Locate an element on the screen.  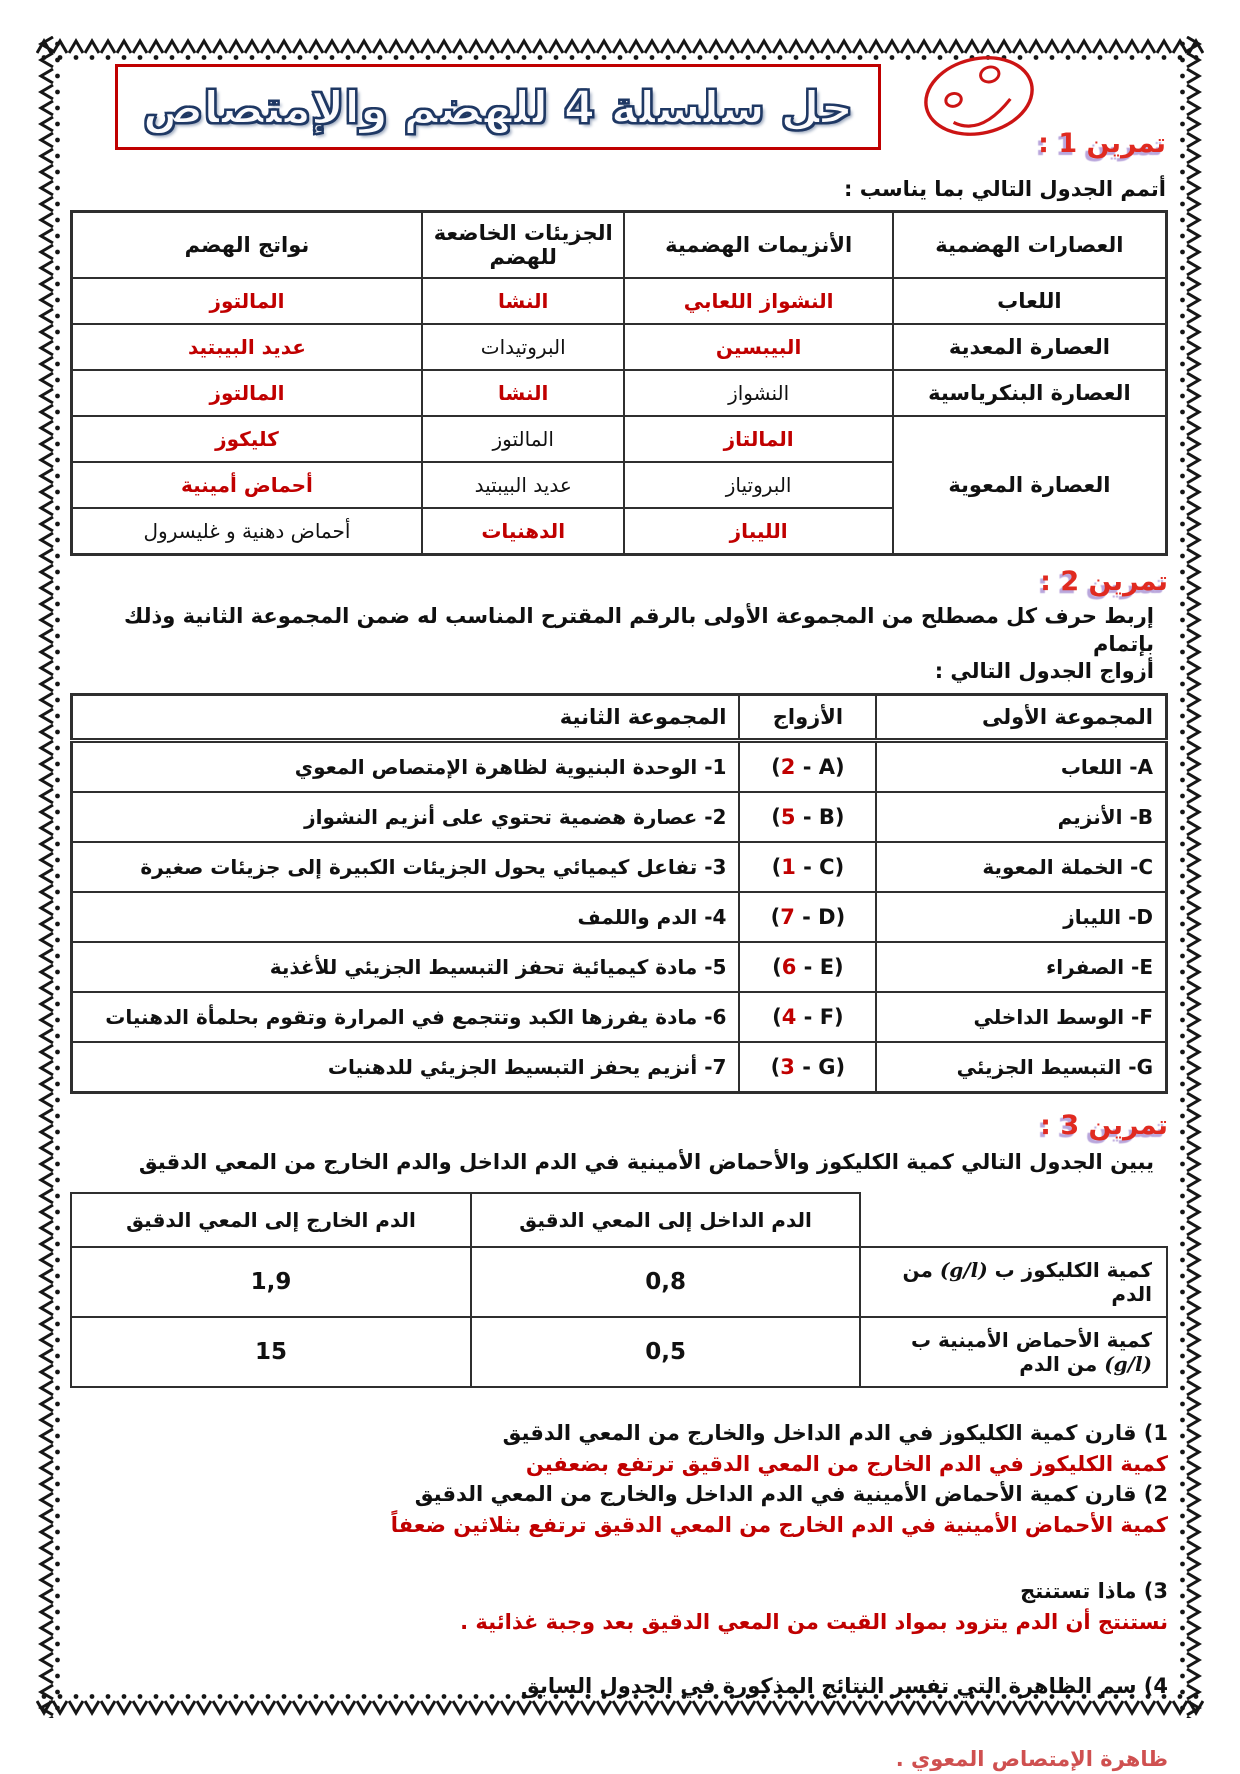
cell-pair: (6 - E) is located at coordinates (808, 967).